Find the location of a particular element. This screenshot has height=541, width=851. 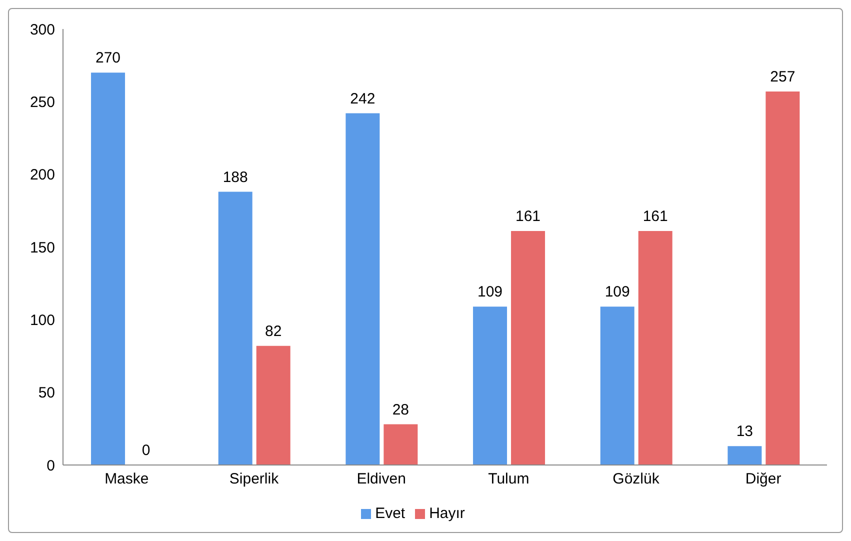

y-tick-label: 250 is located at coordinates (42, 102).